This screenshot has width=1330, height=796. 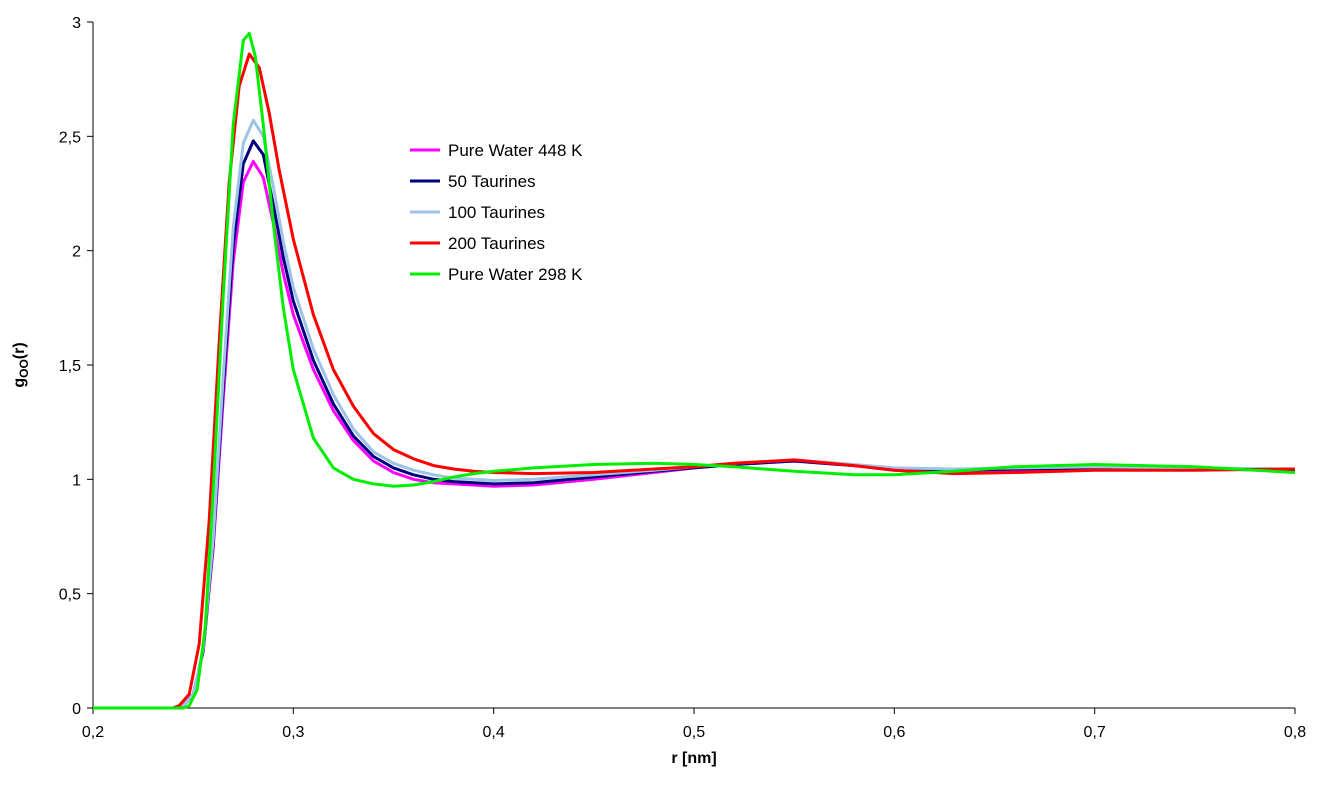 I want to click on y-tick-label: 0, so click(x=76, y=709).